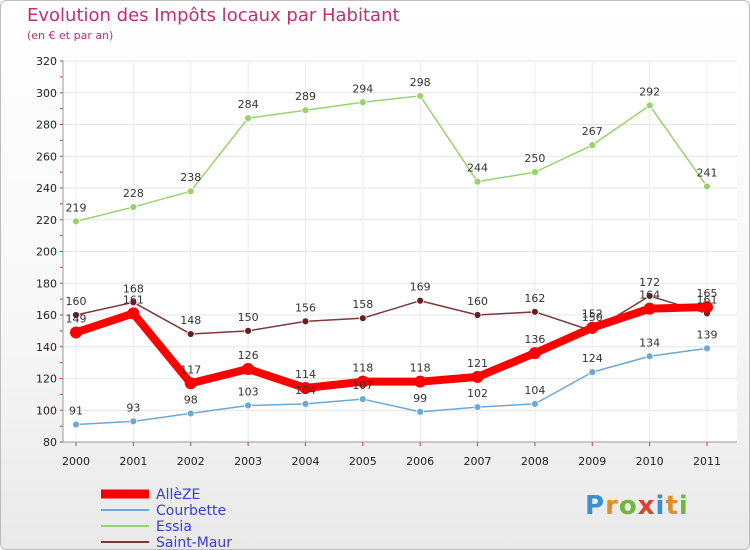  What do you see at coordinates (46, 188) in the screenshot?
I see `y-tick-label: 240` at bounding box center [46, 188].